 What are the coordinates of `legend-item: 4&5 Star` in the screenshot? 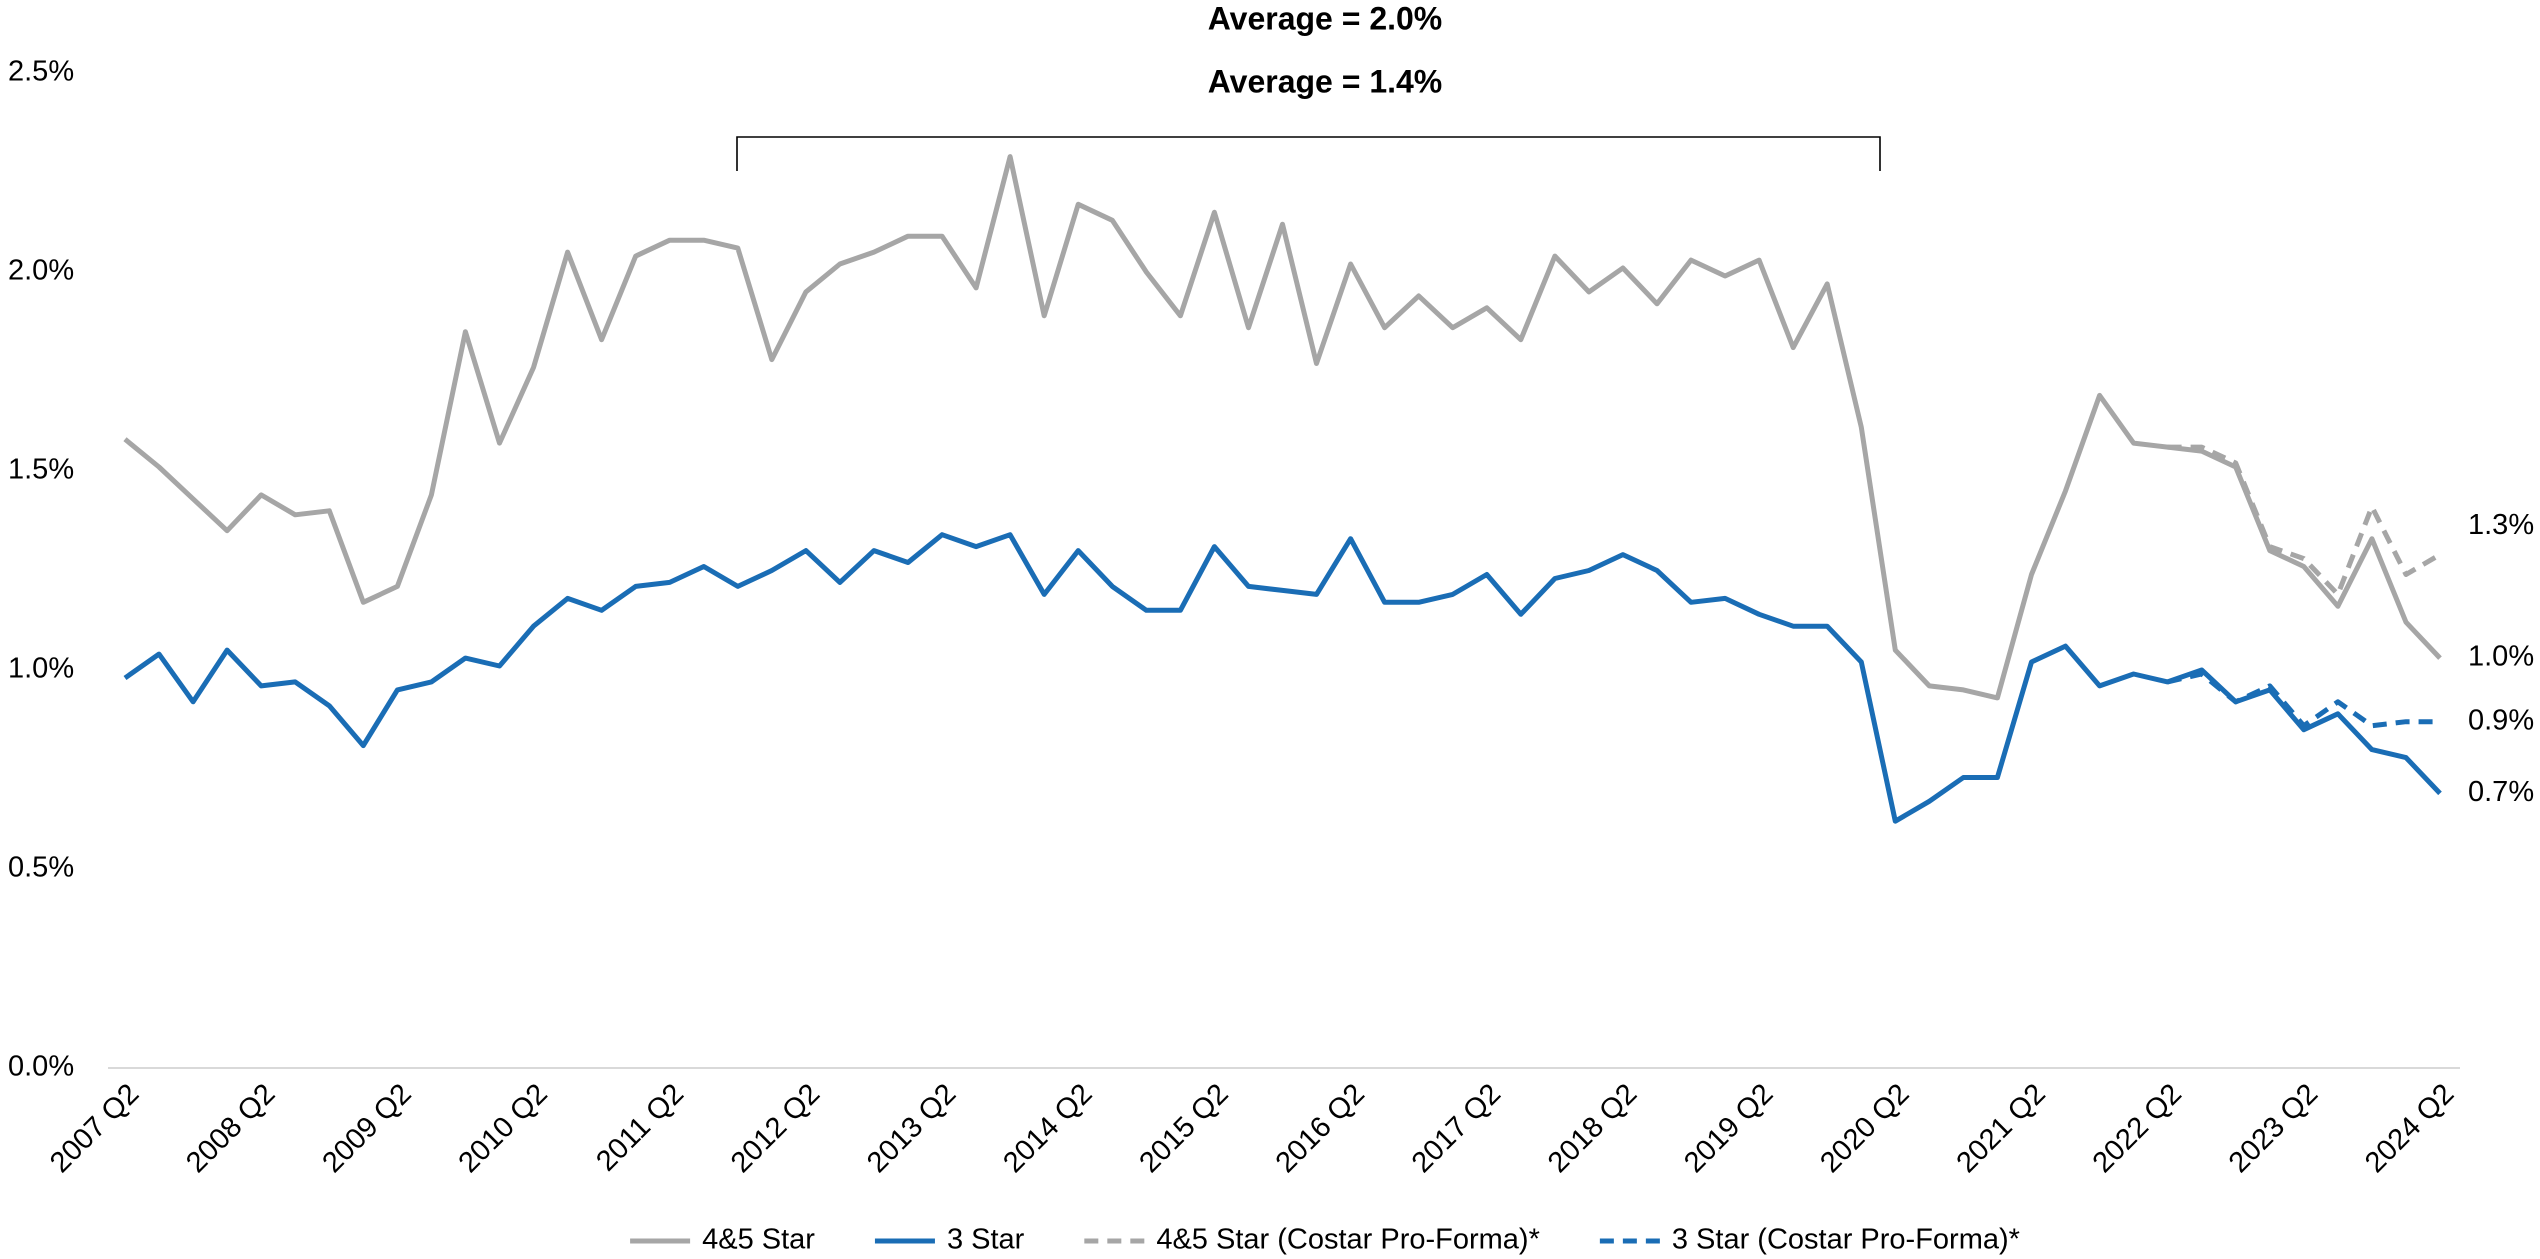 It's located at (722, 1240).